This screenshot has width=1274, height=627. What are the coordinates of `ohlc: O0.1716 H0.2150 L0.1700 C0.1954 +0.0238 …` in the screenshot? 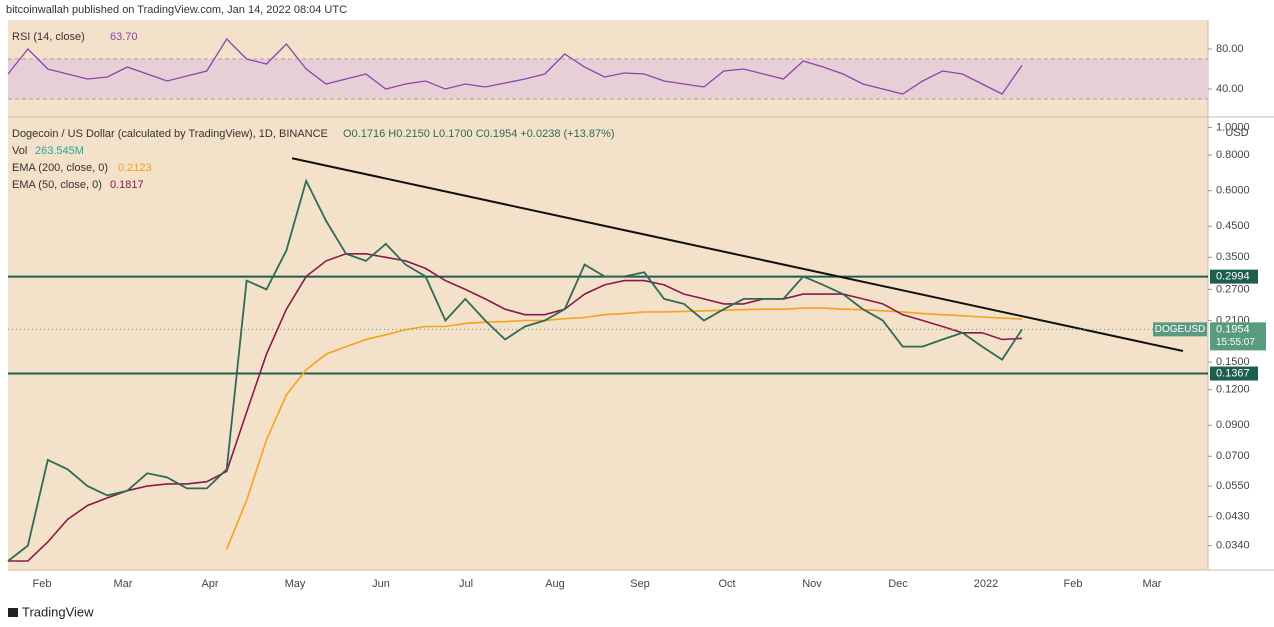 It's located at (479, 134).